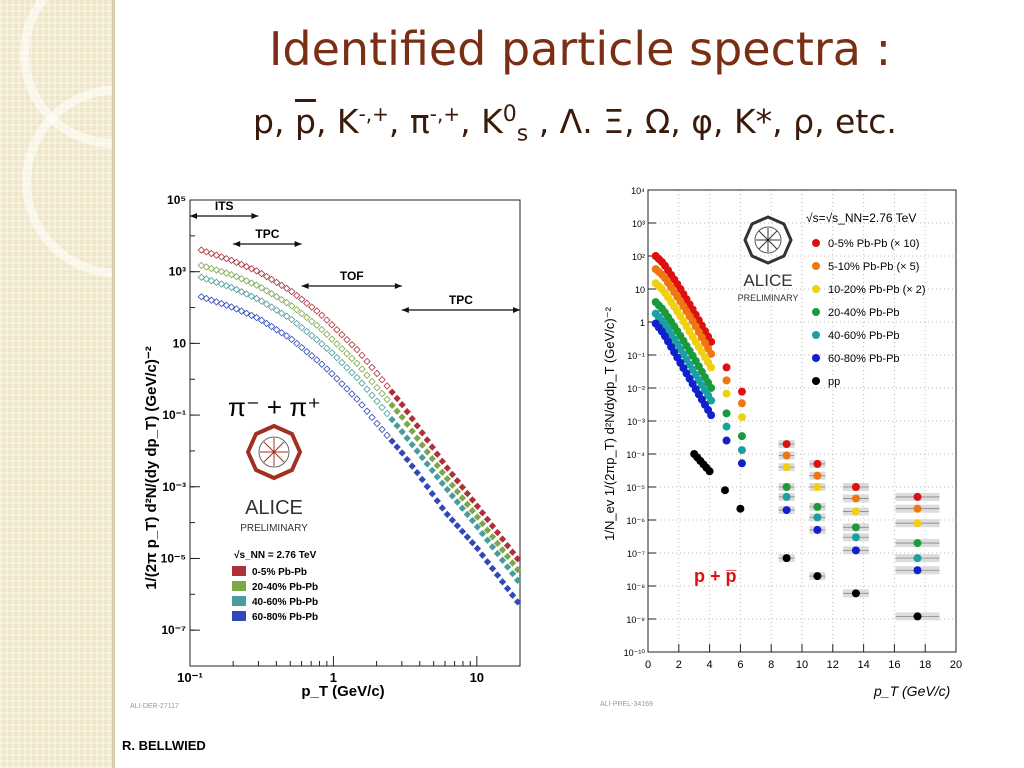  I want to click on subtitle-part: , K, so click(481, 121).